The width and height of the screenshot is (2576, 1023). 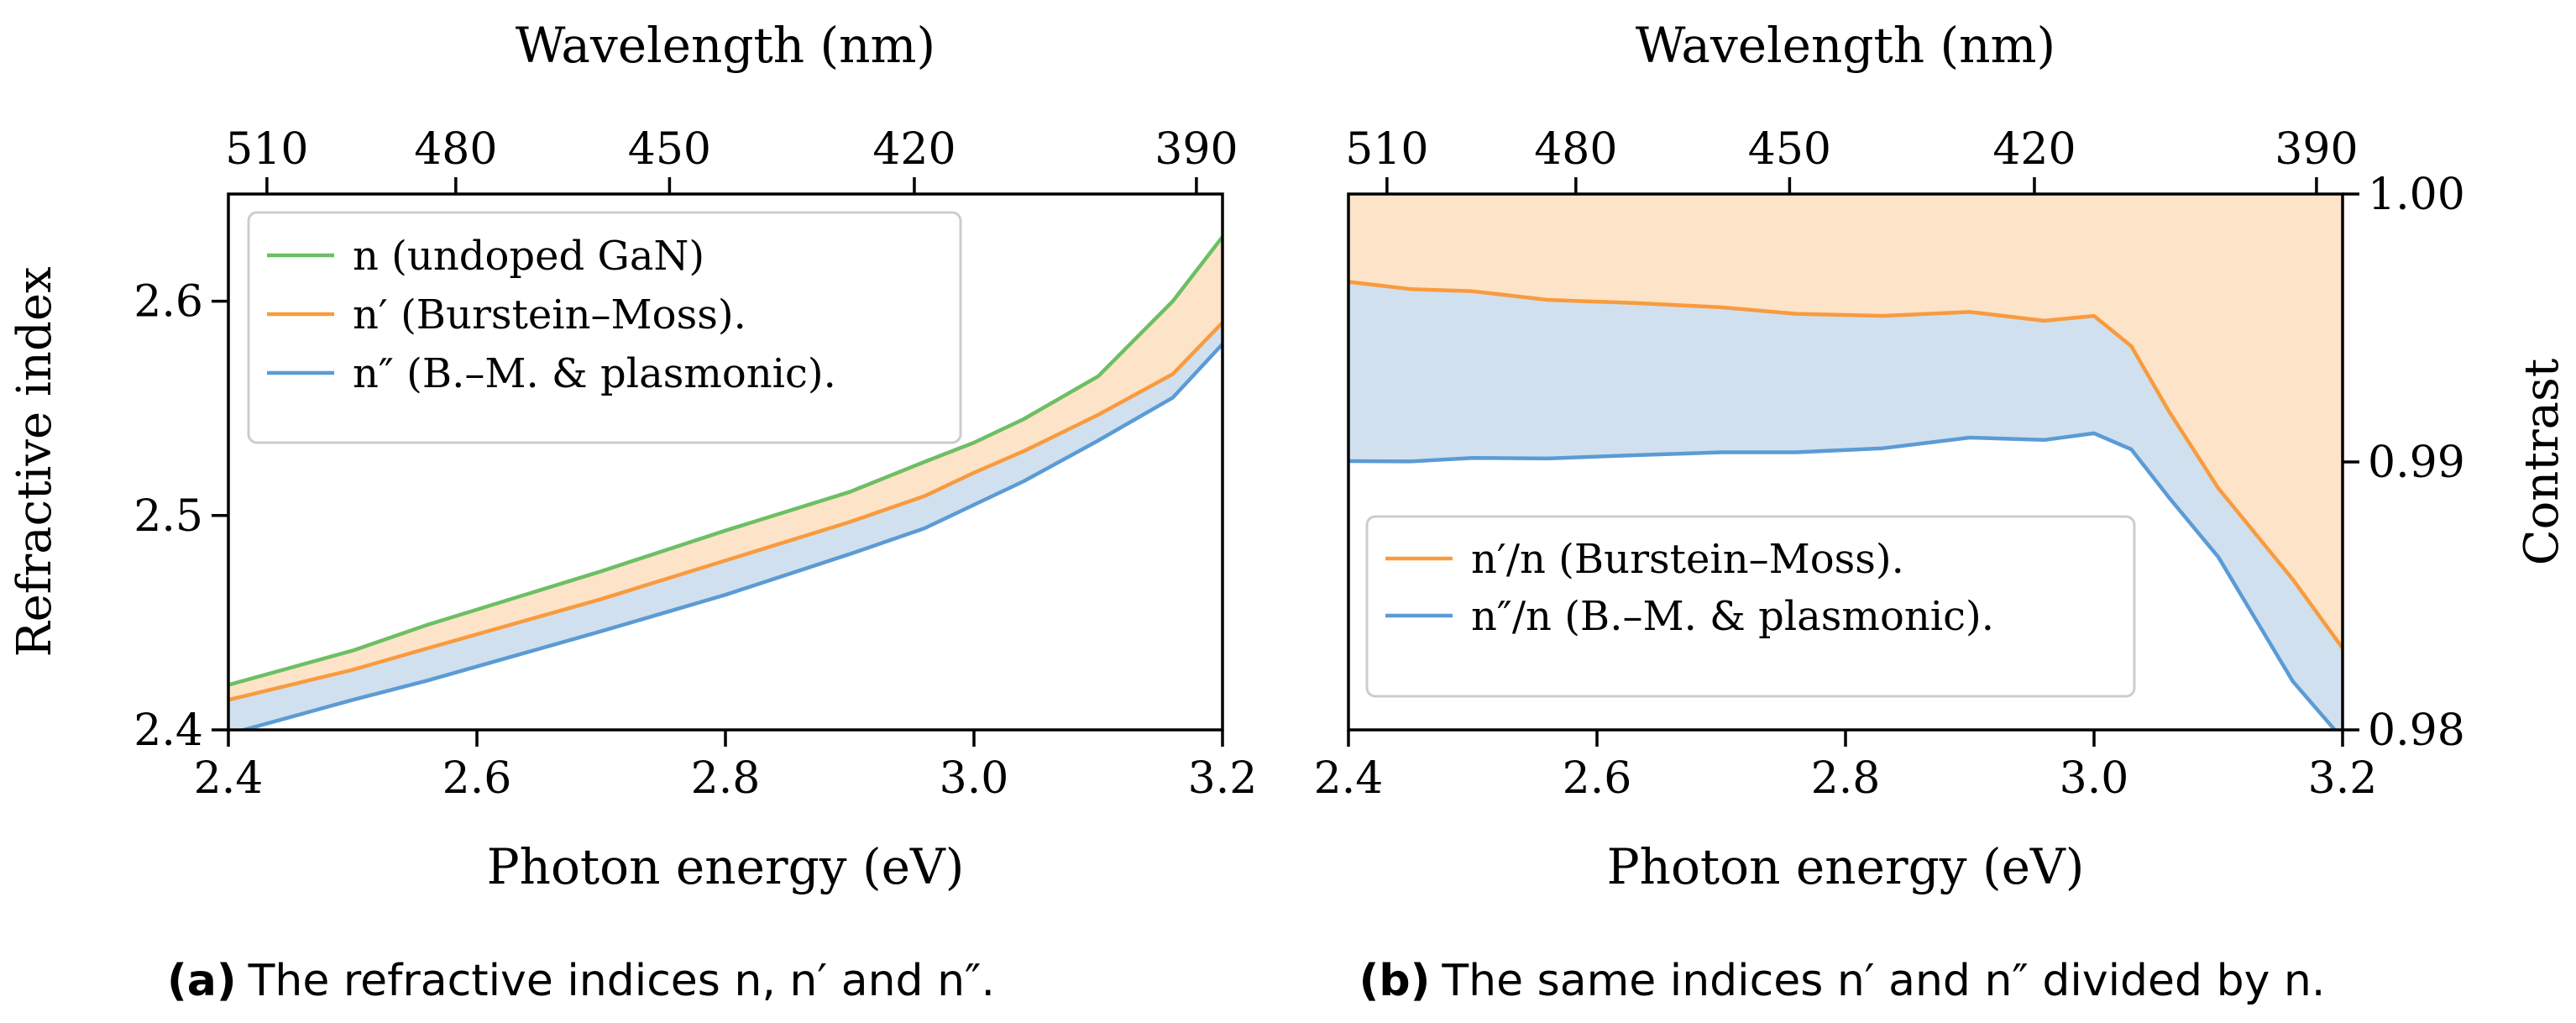 I want to click on panel-a-top-tick-label: 480, so click(x=456, y=149).